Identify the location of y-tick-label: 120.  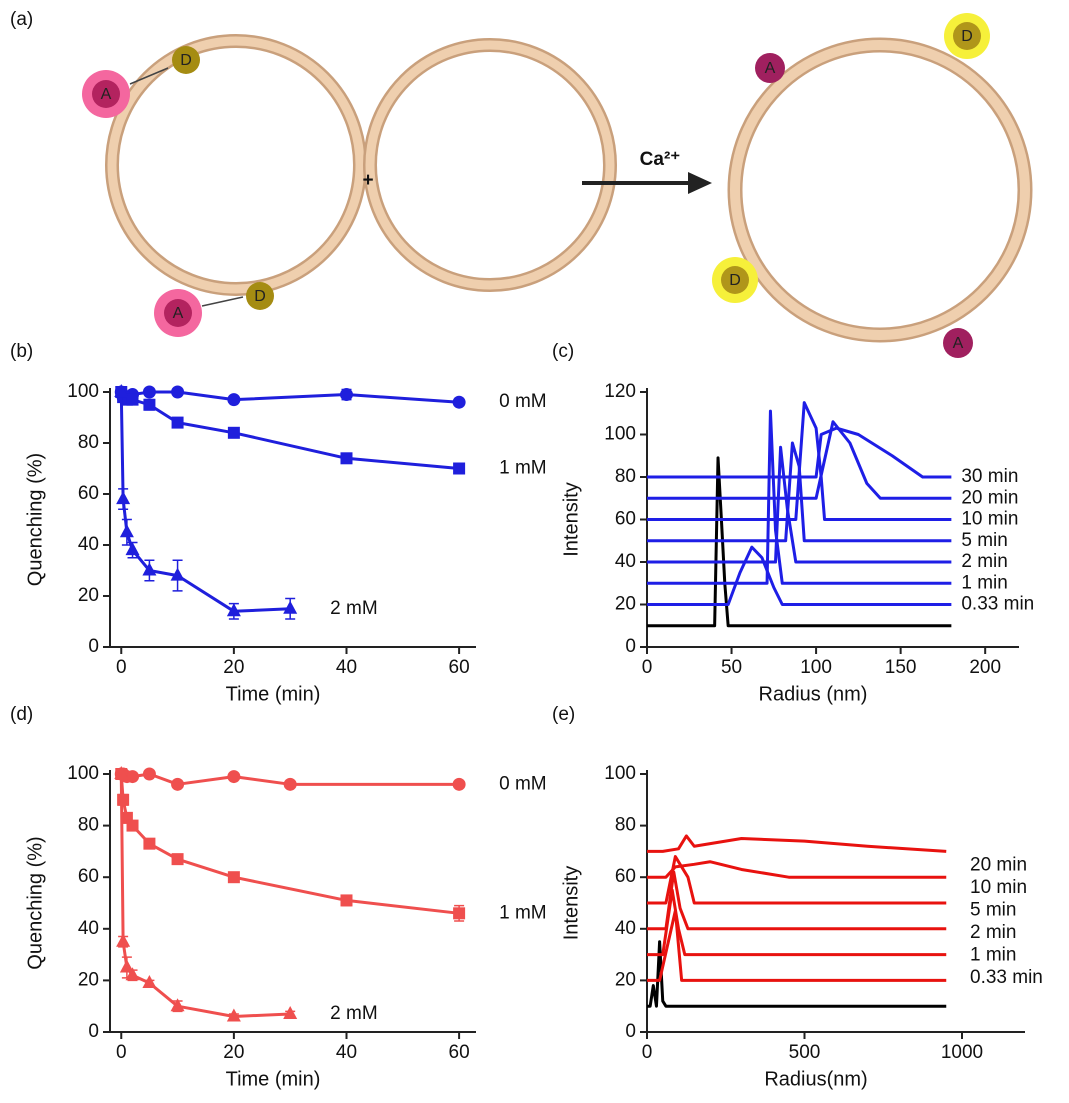
(620, 391).